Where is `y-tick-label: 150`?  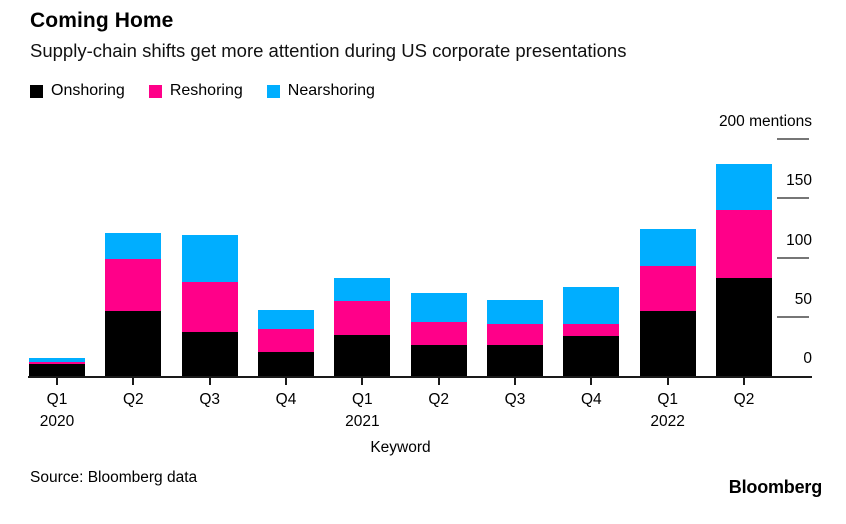 y-tick-label: 150 is located at coordinates (799, 181).